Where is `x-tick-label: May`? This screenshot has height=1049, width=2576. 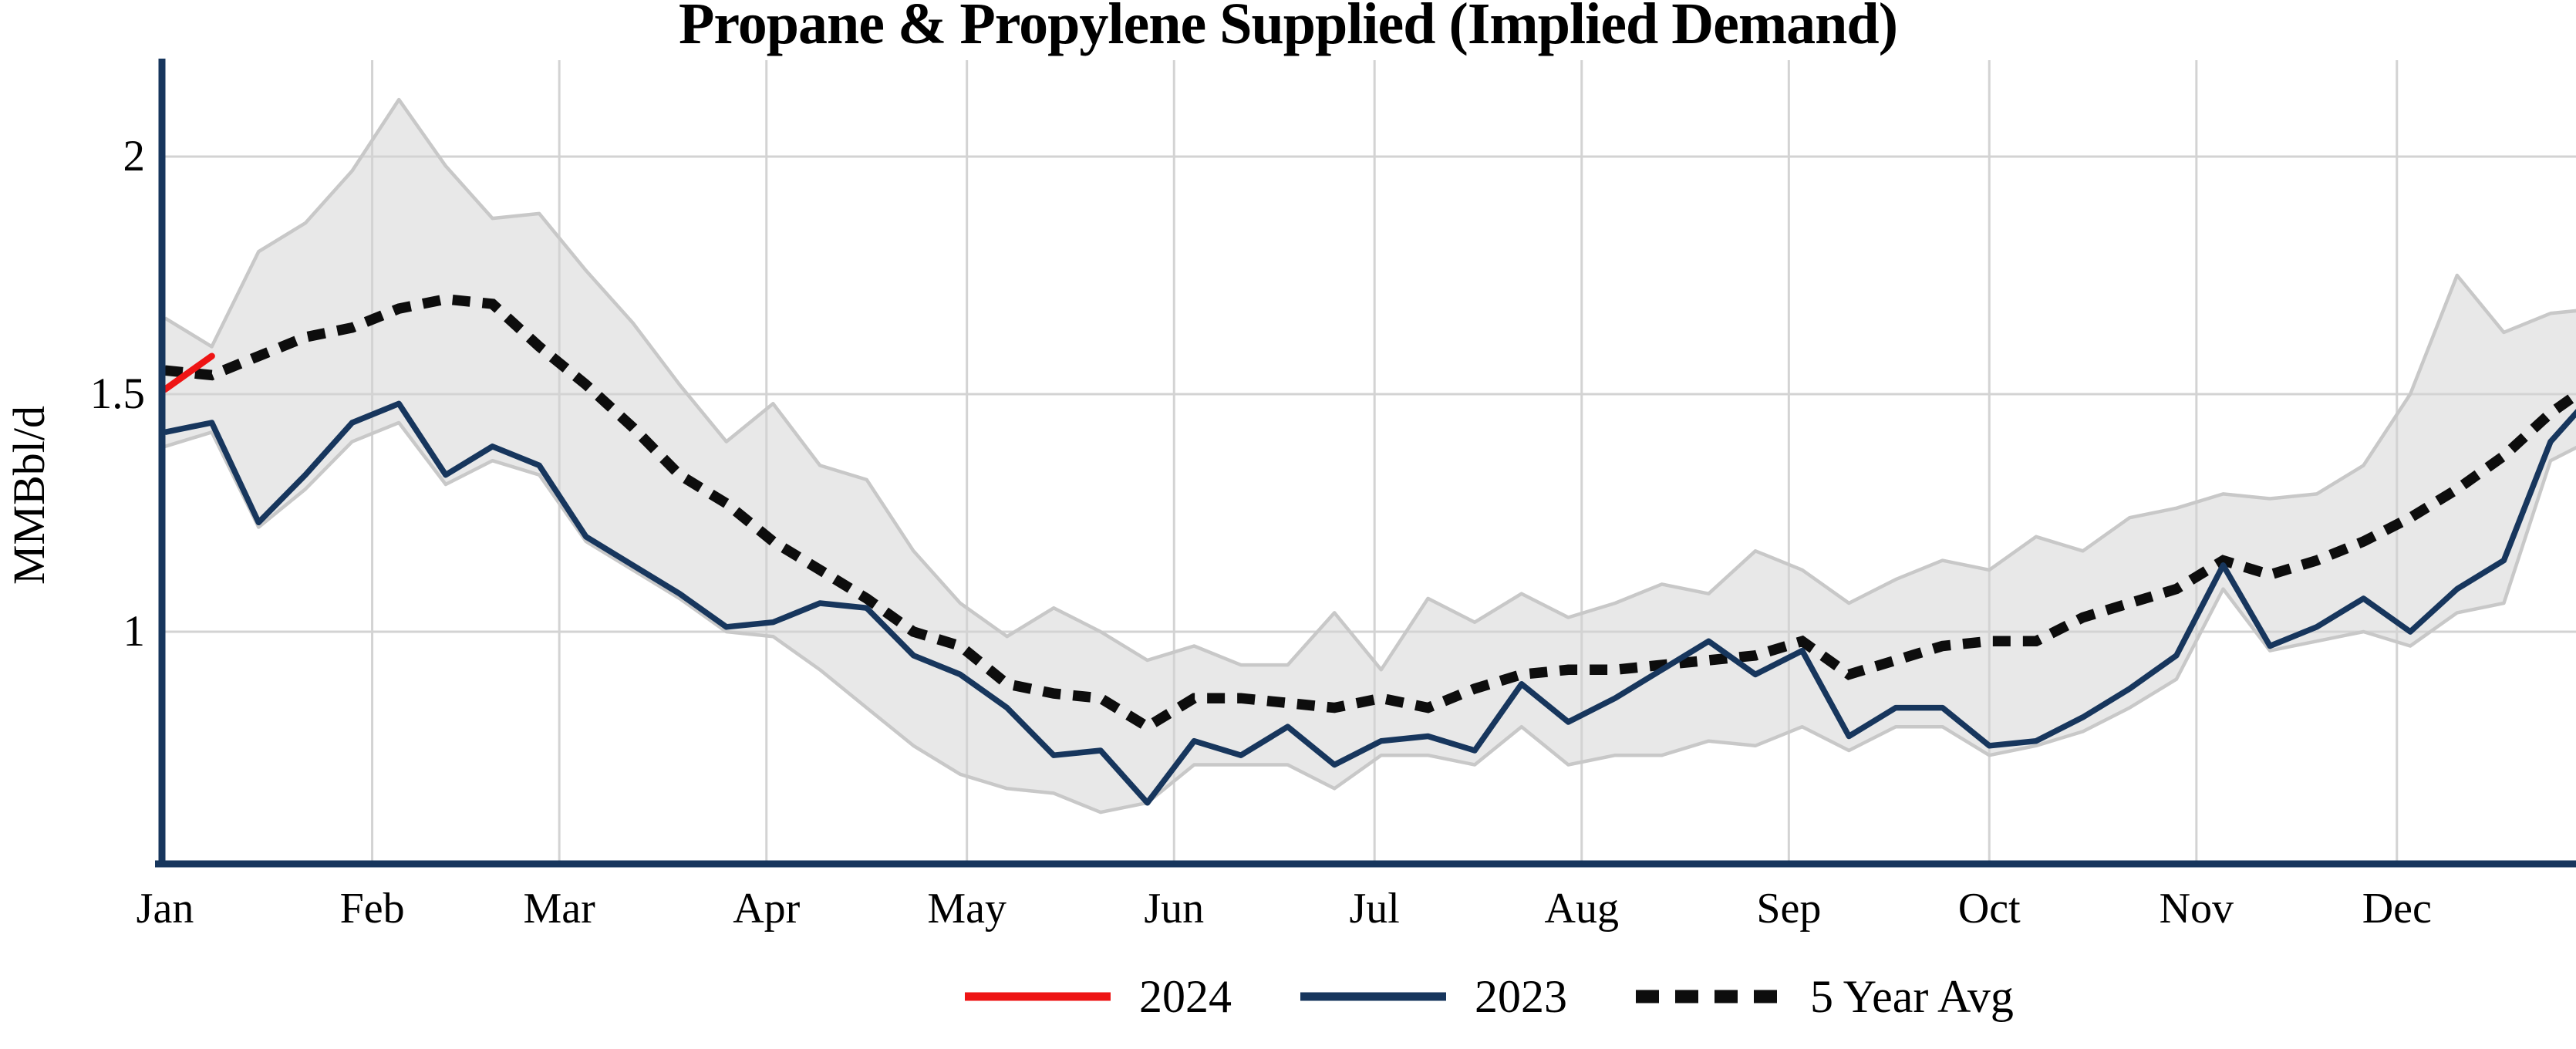 x-tick-label: May is located at coordinates (966, 909).